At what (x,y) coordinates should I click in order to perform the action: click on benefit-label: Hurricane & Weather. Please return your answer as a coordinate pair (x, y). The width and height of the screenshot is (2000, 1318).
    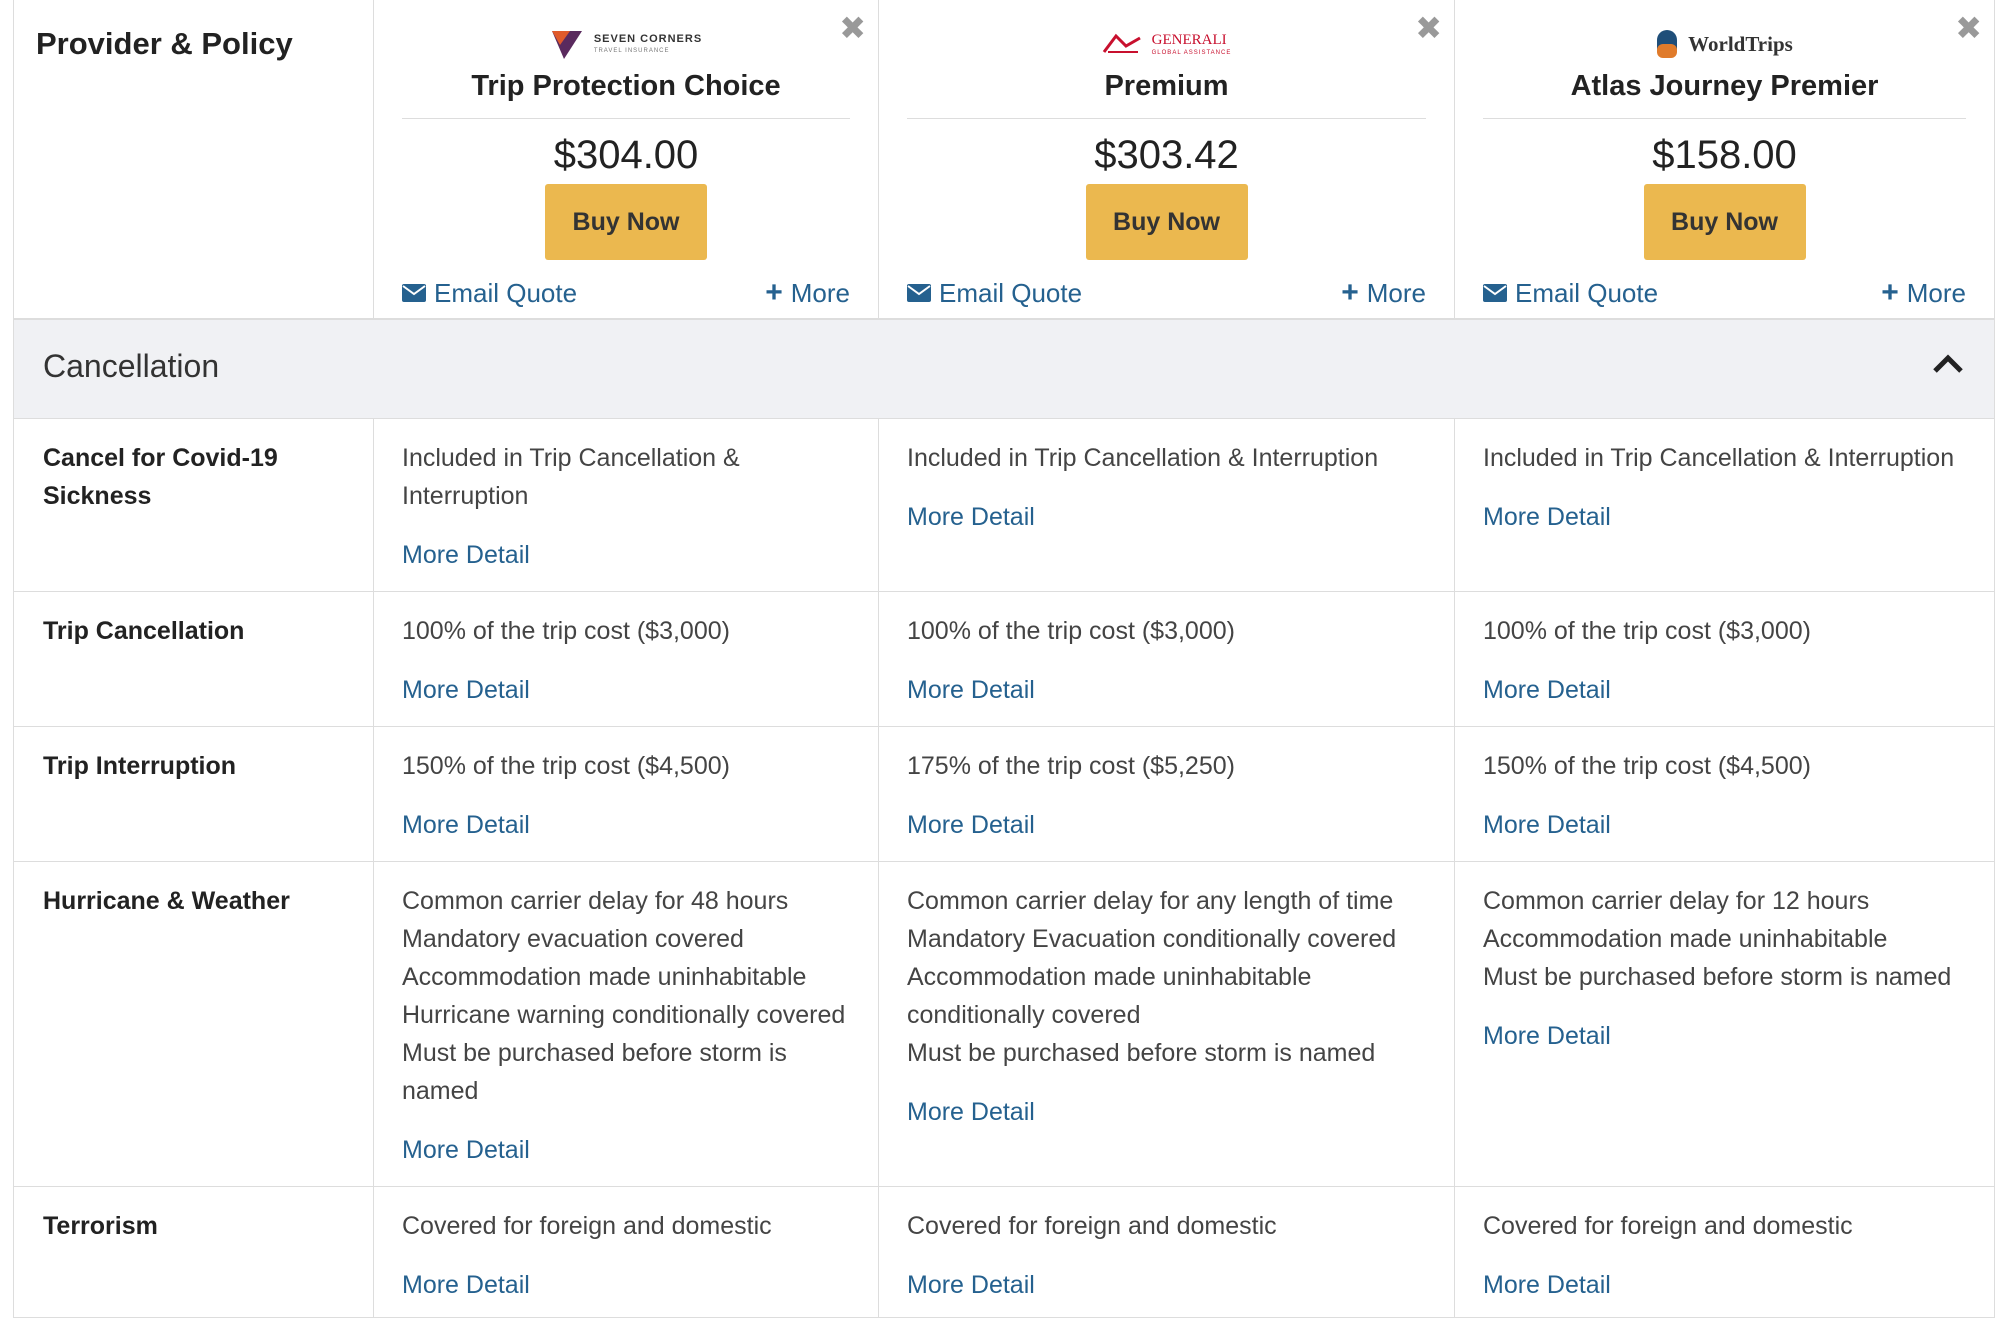
    Looking at the image, I should click on (193, 1024).